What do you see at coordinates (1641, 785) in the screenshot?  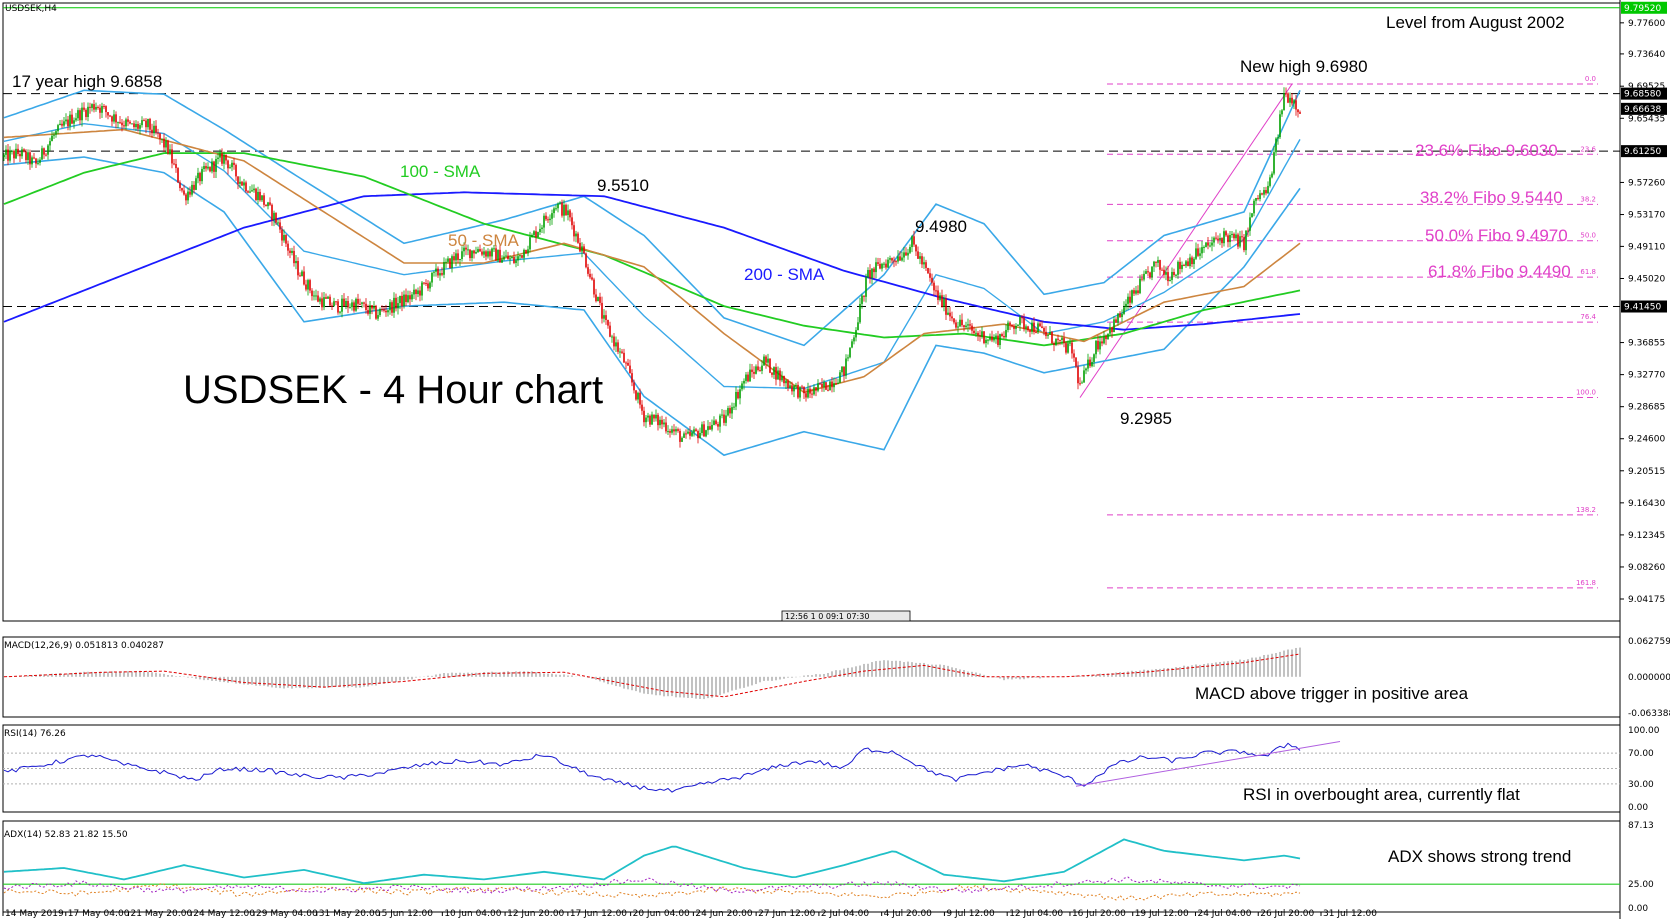 I see `rsi-tick-label: 30.00` at bounding box center [1641, 785].